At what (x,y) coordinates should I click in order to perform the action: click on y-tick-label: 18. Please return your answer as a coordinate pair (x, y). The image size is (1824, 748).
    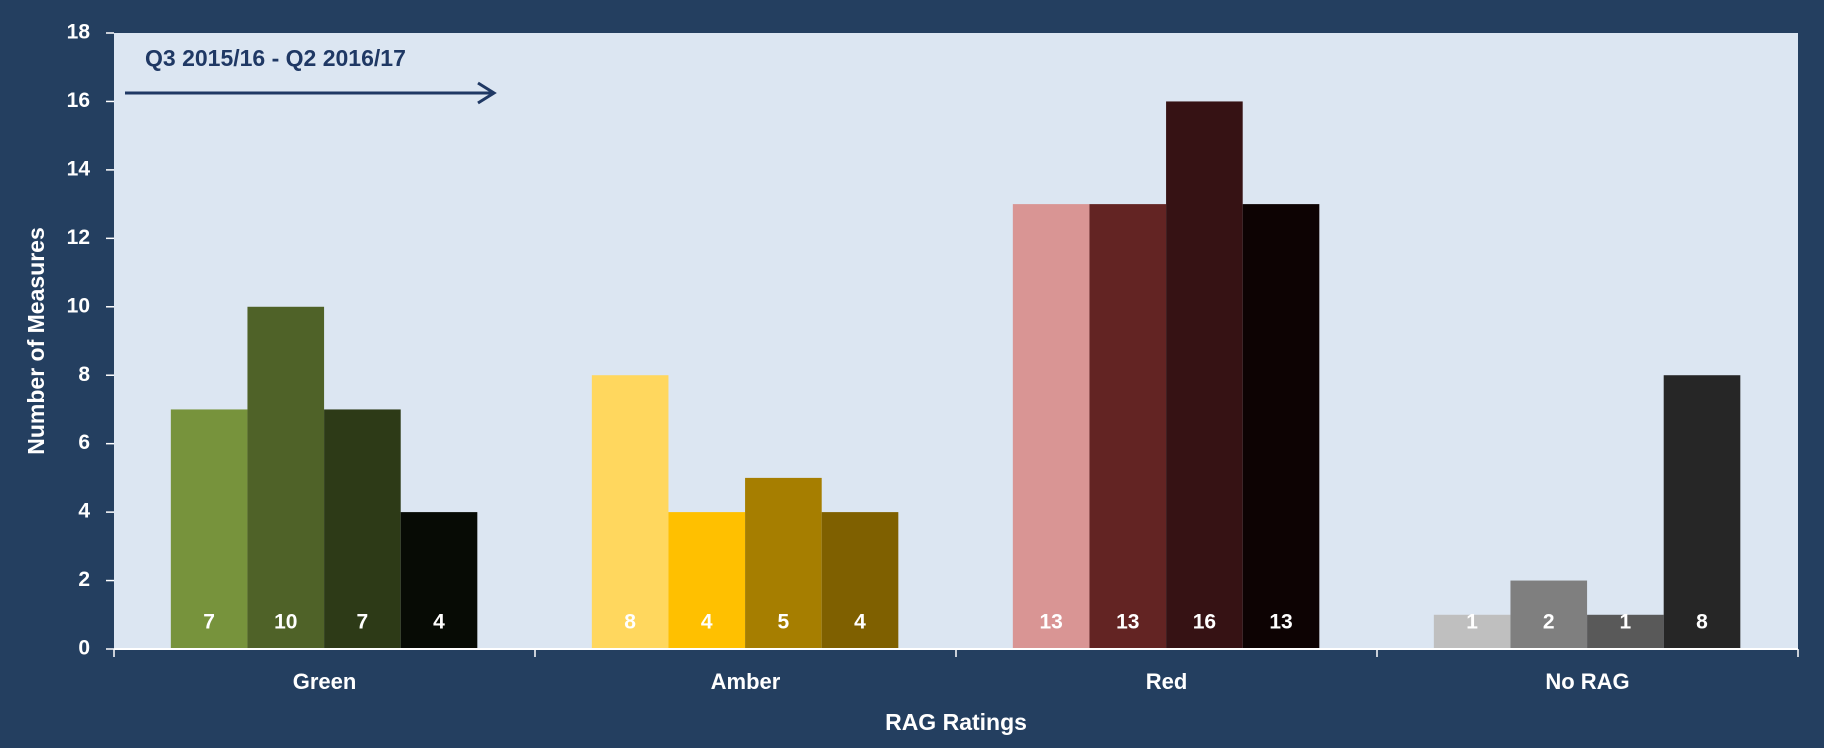
    Looking at the image, I should click on (79, 32).